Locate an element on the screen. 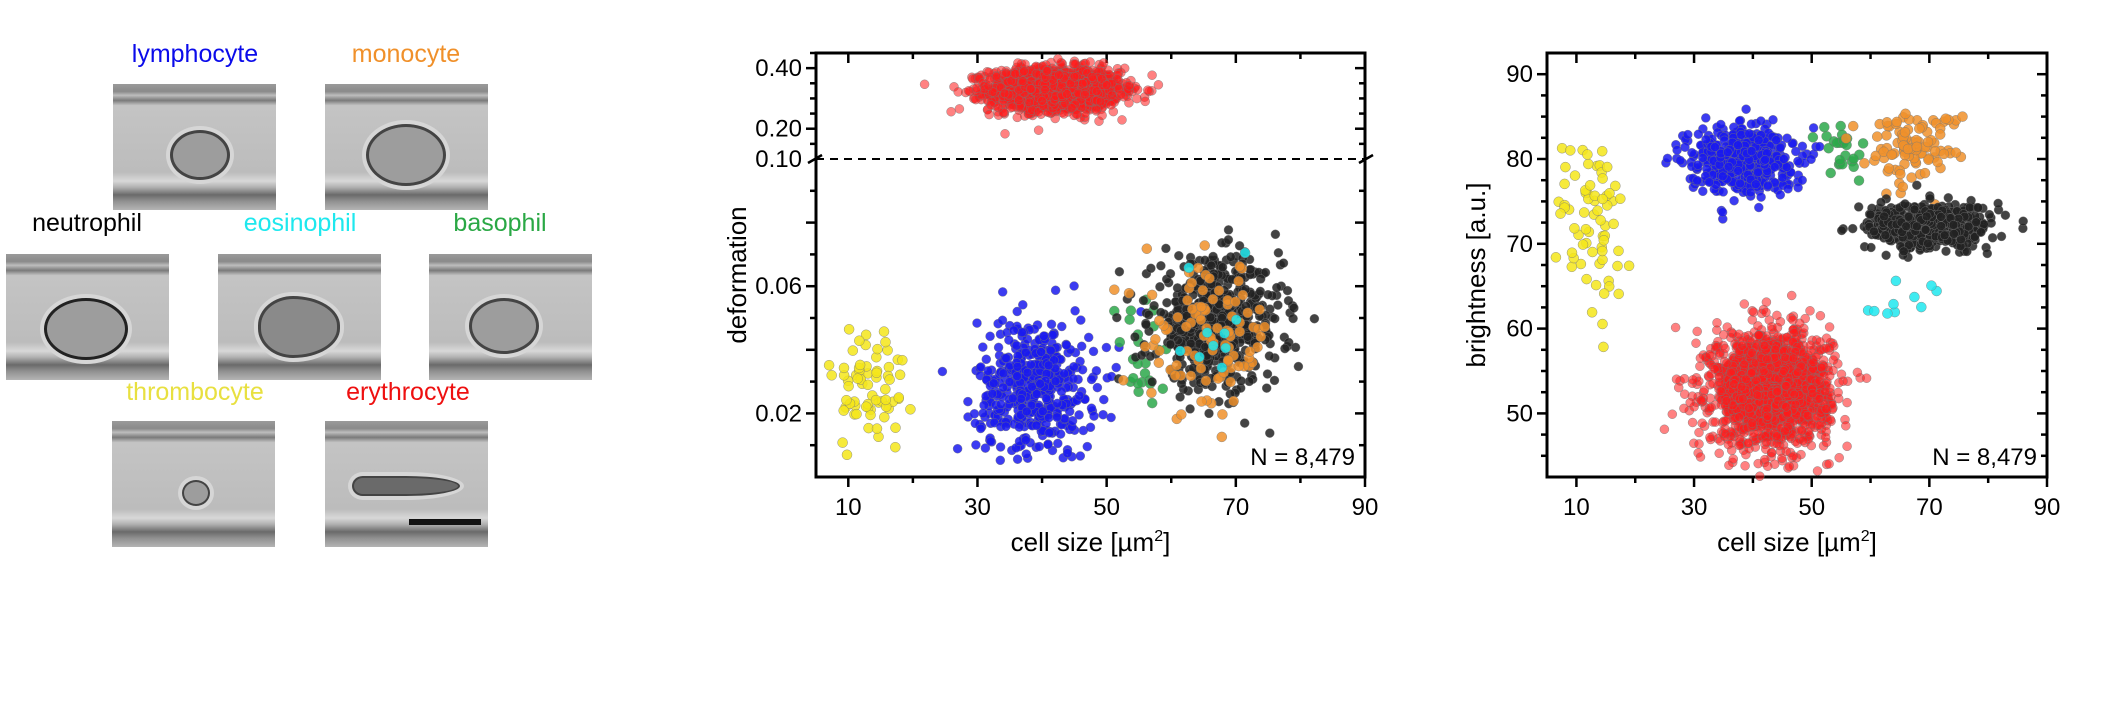 The height and width of the screenshot is (706, 2112). deformation-chart-series-erythrocyte is located at coordinates (1041, 96).